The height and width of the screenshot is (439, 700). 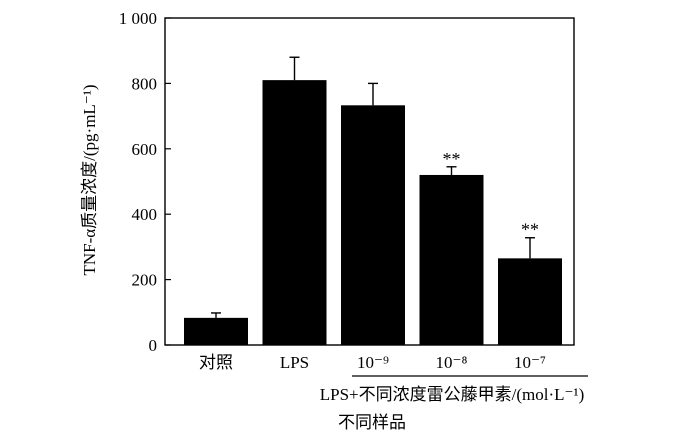 I want to click on x-tick-label: 10⁻⁸, so click(x=452, y=362).